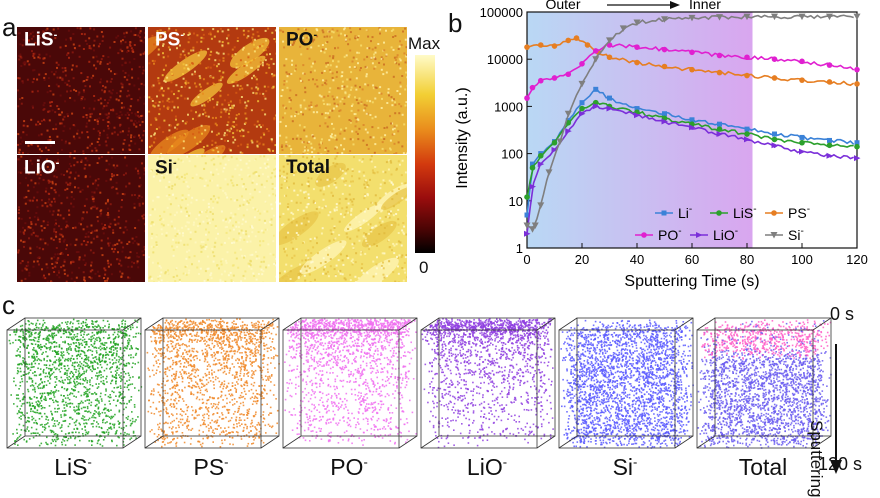 The width and height of the screenshot is (880, 498). Describe the element at coordinates (794, 235) in the screenshot. I see `legend-name: Si` at that location.